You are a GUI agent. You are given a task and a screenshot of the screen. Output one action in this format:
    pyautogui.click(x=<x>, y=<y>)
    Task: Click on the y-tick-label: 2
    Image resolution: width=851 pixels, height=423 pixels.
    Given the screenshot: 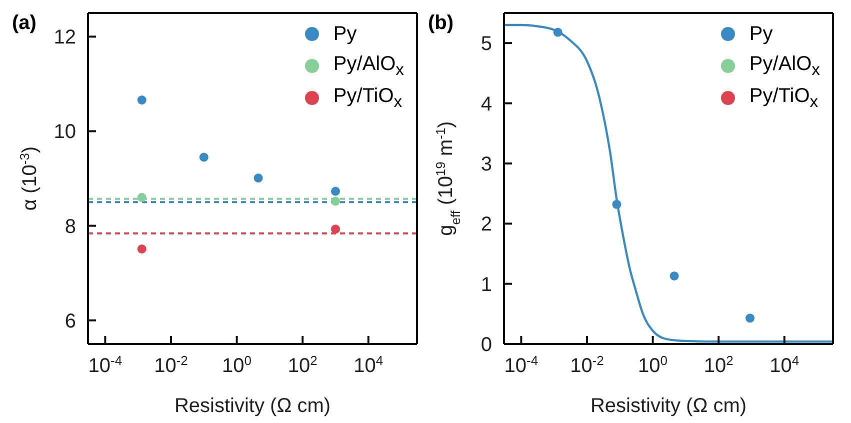 What is the action you would take?
    pyautogui.click(x=486, y=225)
    